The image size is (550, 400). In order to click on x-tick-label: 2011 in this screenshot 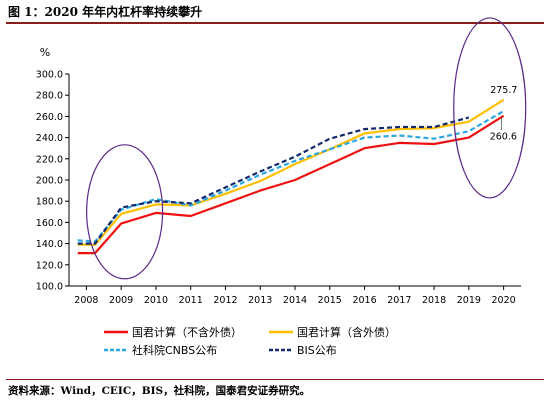, I will do `click(191, 300)`.